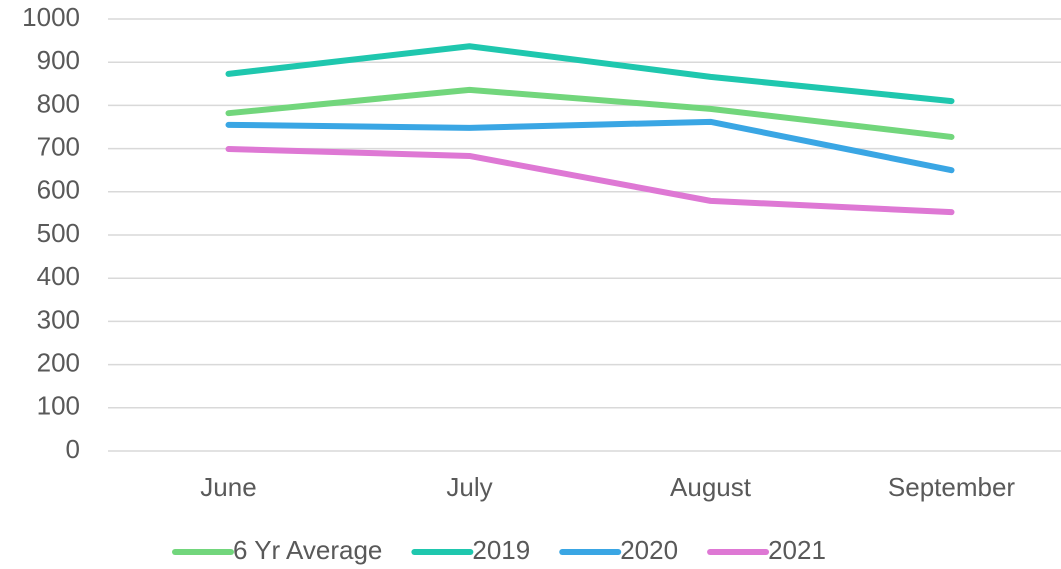 The width and height of the screenshot is (1061, 569). What do you see at coordinates (228, 487) in the screenshot?
I see `x-tick-label: June` at bounding box center [228, 487].